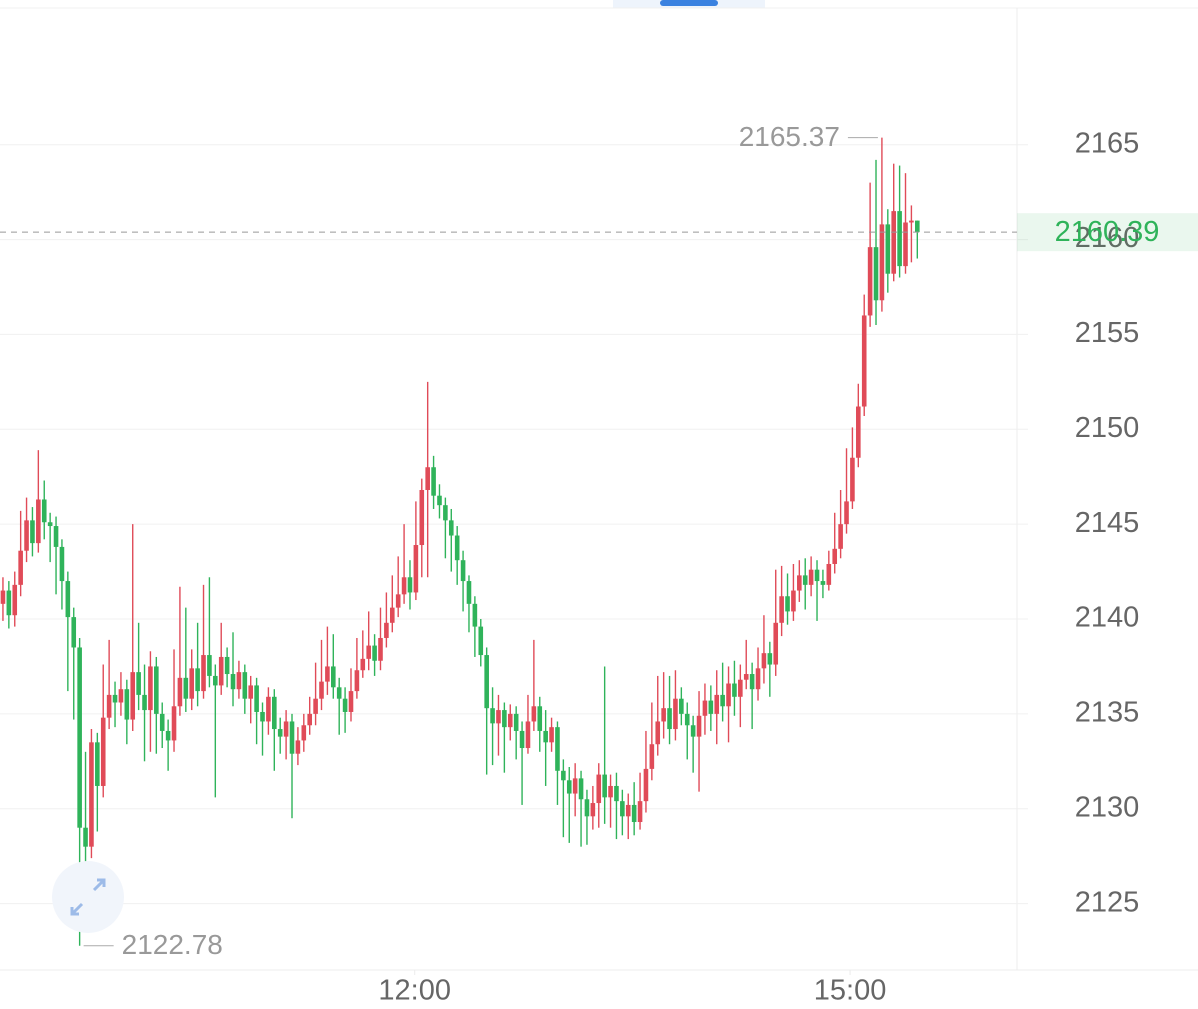  Describe the element at coordinates (689, 3) in the screenshot. I see `top-tab-indicator` at that location.